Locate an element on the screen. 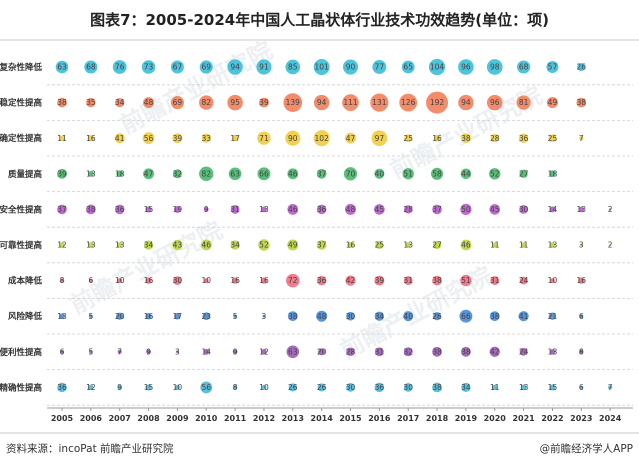 This screenshot has height=468, width=639. data-label: 14 is located at coordinates (553, 209).